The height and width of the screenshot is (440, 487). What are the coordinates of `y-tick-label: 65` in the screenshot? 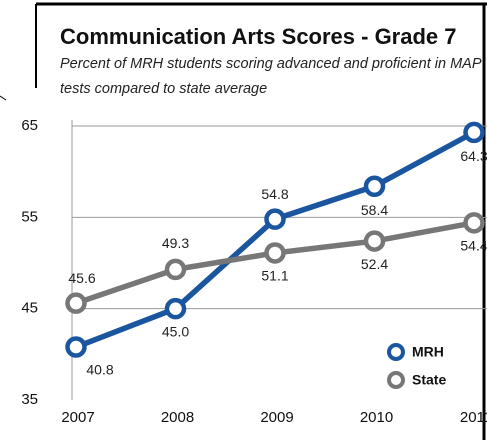 It's located at (29, 125).